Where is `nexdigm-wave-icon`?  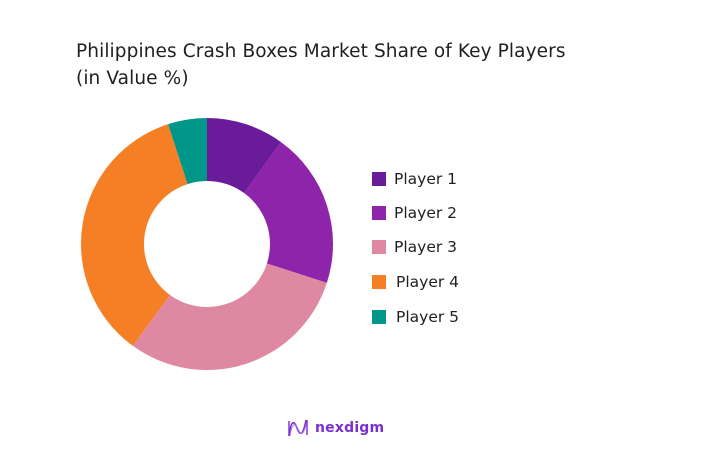 nexdigm-wave-icon is located at coordinates (298, 428).